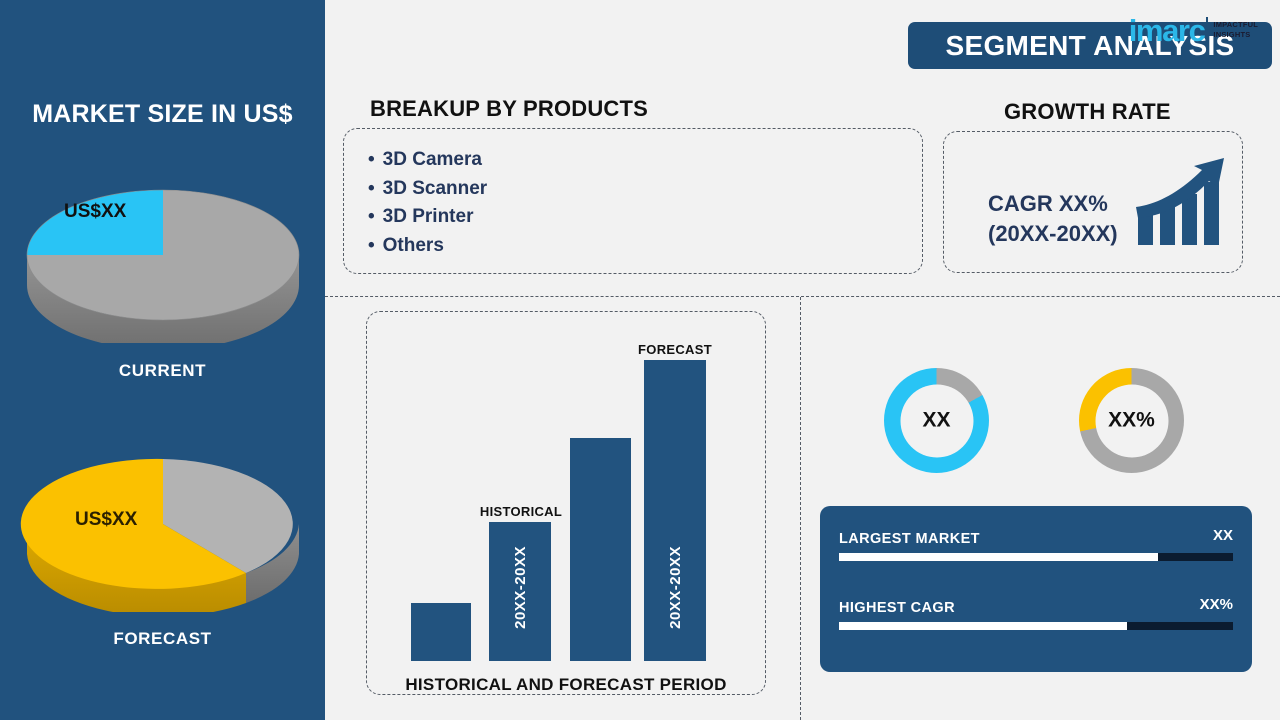  Describe the element at coordinates (1167, 30) in the screenshot. I see `logo-wordmark: imarc` at that location.